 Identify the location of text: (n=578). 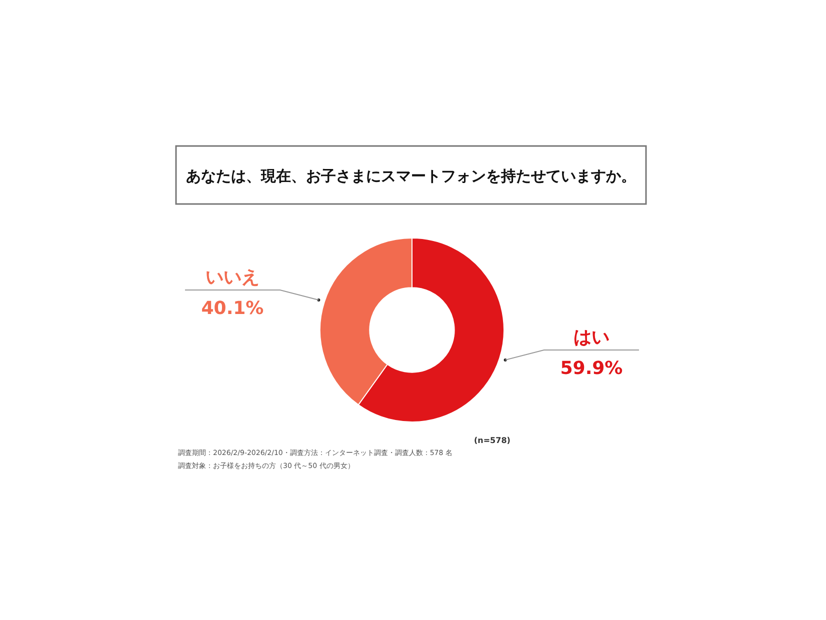
(492, 440).